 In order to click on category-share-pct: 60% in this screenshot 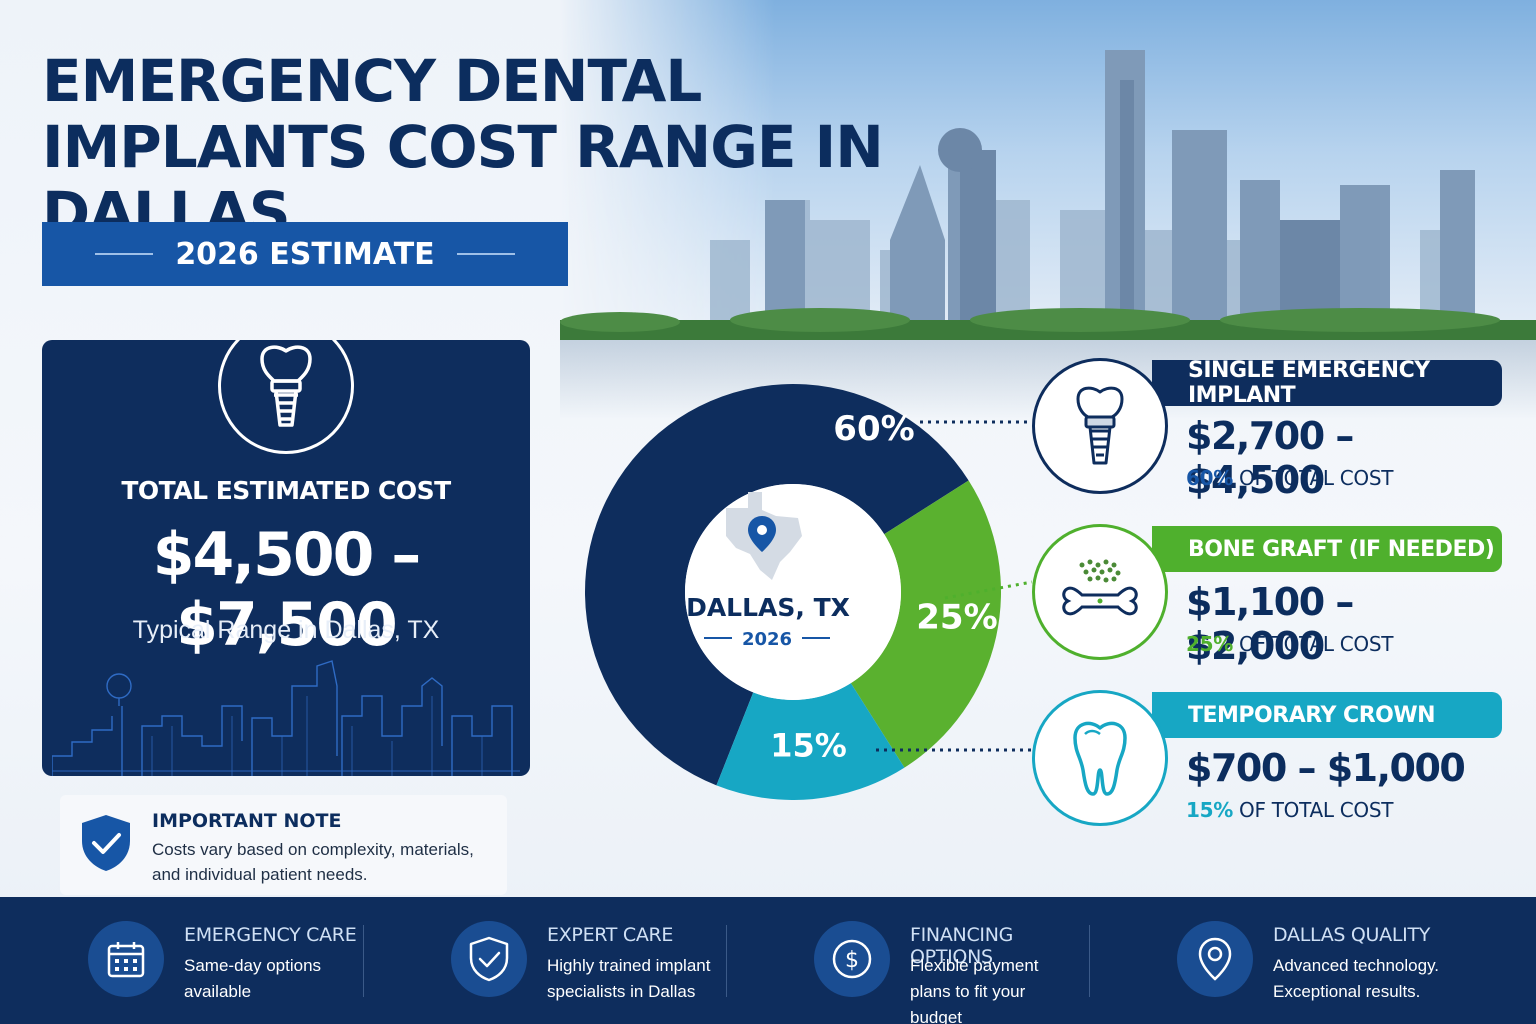, I will do `click(1209, 478)`.